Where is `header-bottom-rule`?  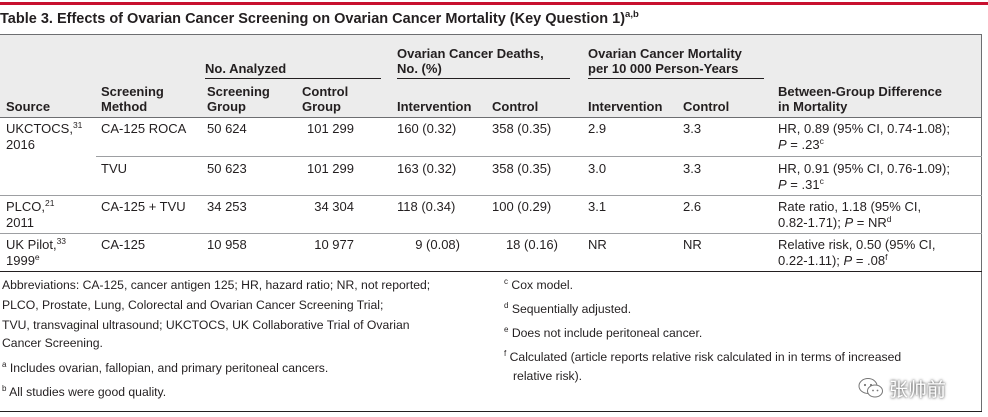
header-bottom-rule is located at coordinates (491, 117).